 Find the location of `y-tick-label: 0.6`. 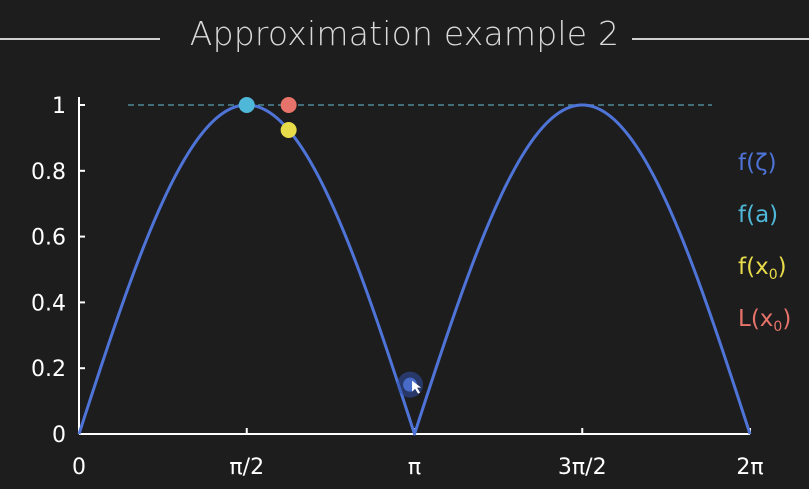

y-tick-label: 0.6 is located at coordinates (48, 238).